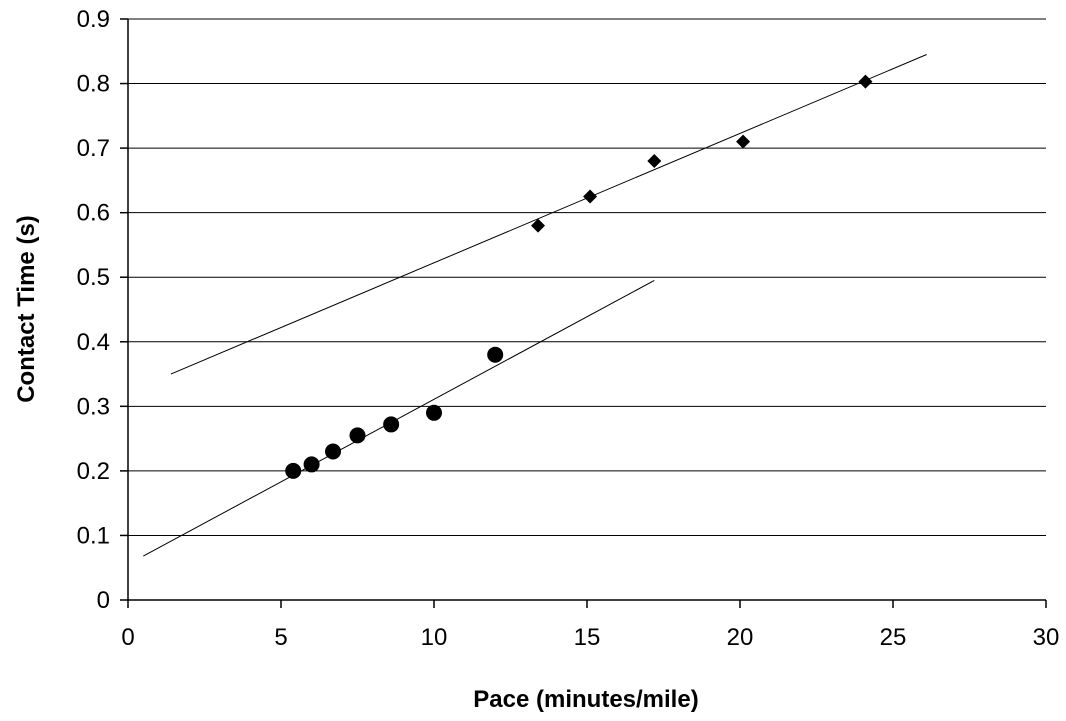  I want to click on x-tick-labels: 0 5 10 15 20 25 30, so click(590, 637).